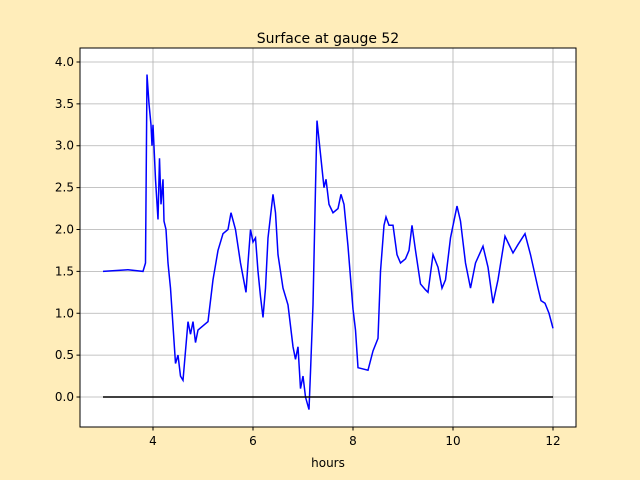  Describe the element at coordinates (64, 104) in the screenshot. I see `y-tick-label: 3.5` at that location.